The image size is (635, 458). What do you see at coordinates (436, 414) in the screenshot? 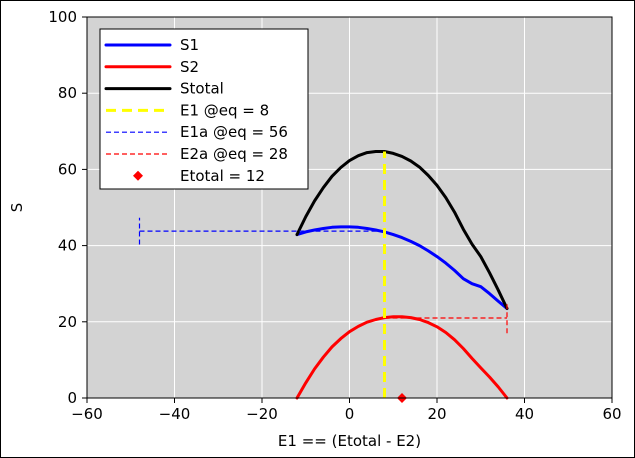
I see `x-tick-label: 20` at bounding box center [436, 414].